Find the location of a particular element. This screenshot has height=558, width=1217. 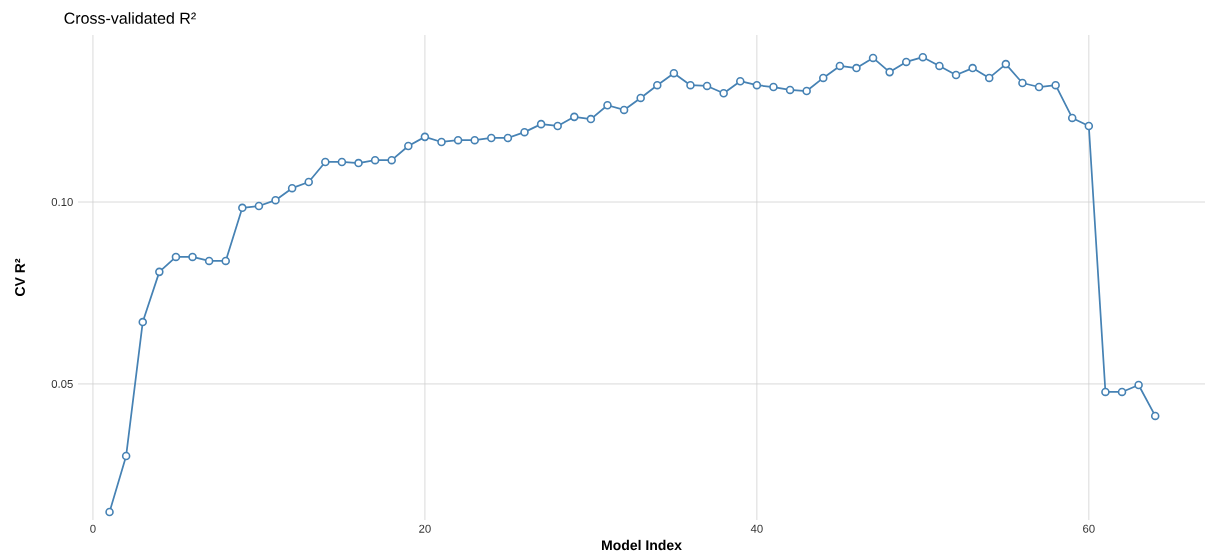

x-tick-label: 40 is located at coordinates (756, 528).